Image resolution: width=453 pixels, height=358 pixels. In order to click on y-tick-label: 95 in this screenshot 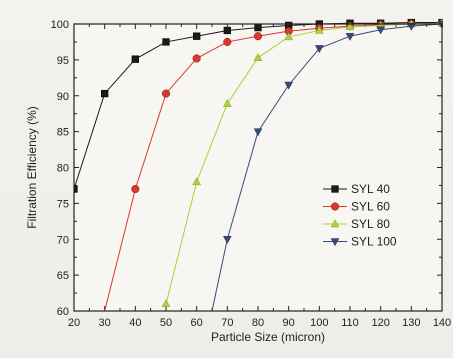, I will do `click(63, 61)`.